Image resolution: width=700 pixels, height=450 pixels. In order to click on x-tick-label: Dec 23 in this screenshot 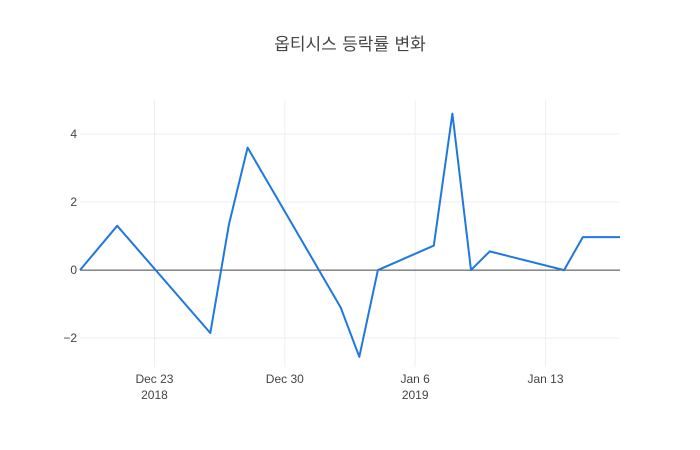, I will do `click(154, 379)`.